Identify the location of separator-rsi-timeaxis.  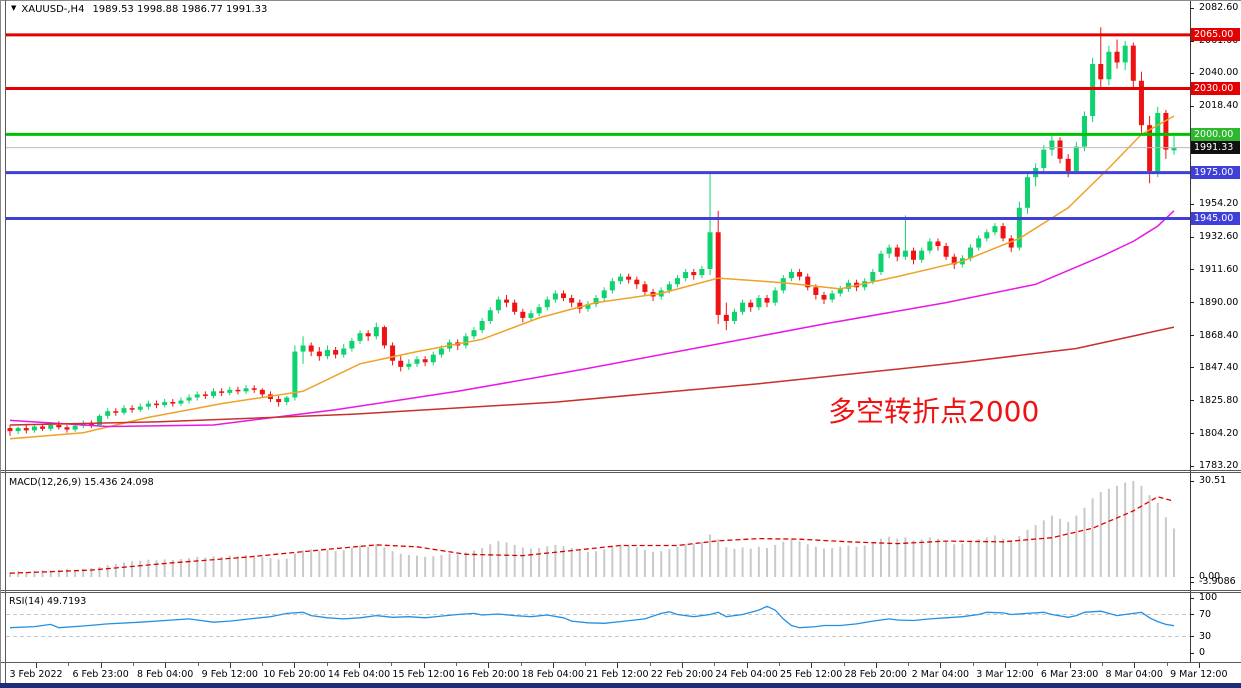
(620, 662).